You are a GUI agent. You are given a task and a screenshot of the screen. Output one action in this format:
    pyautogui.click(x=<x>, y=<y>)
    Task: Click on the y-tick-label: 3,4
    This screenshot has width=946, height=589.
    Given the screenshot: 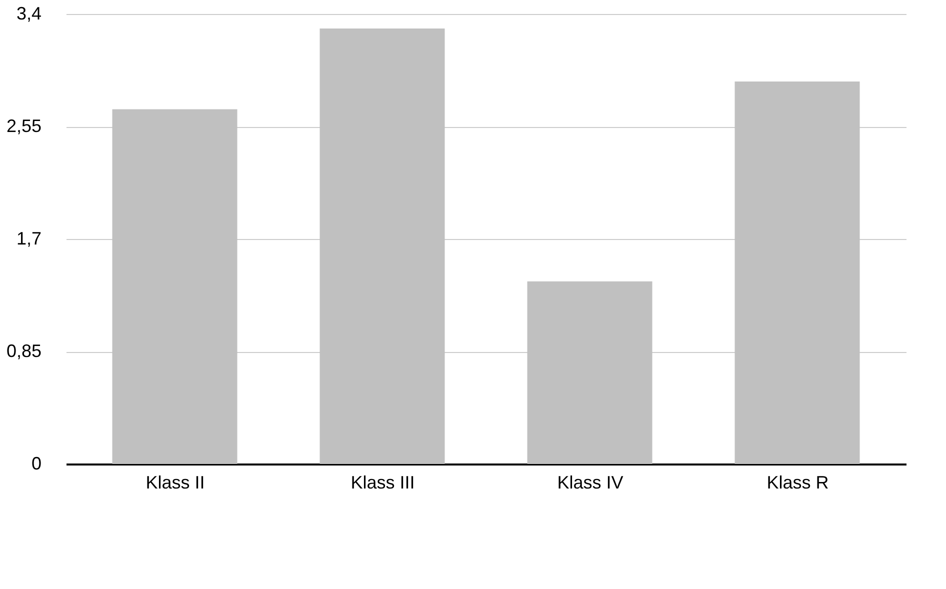 What is the action you would take?
    pyautogui.click(x=29, y=14)
    